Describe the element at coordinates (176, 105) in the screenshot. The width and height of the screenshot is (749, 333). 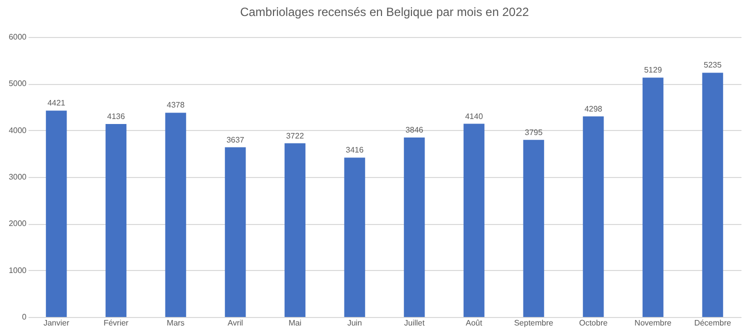
I see `data-label: 4378` at that location.